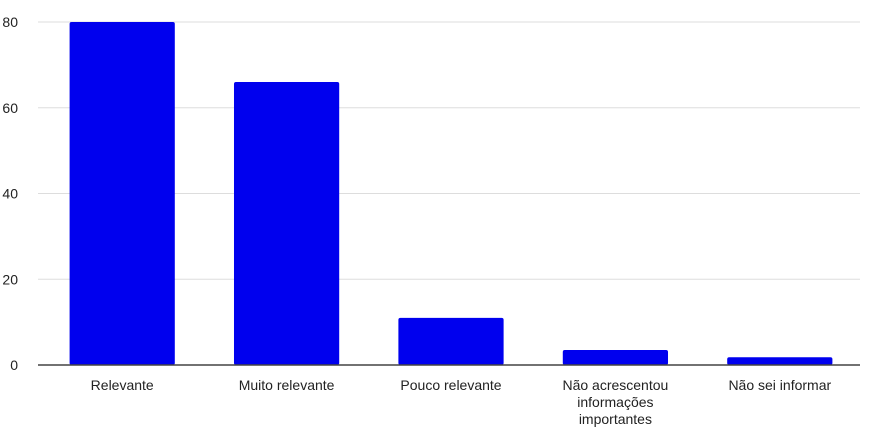  I want to click on y-tick-label-60: 60, so click(10, 108).